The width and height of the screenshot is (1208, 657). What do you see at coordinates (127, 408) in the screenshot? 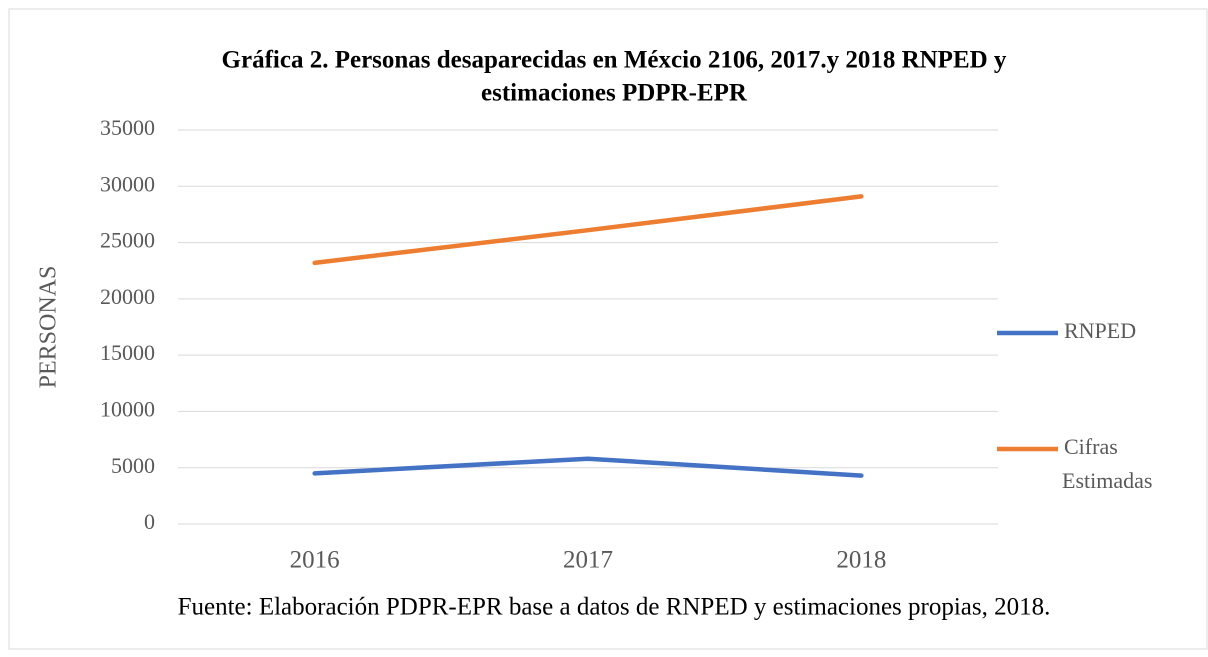
I see `y-tick-label: 10000` at bounding box center [127, 408].